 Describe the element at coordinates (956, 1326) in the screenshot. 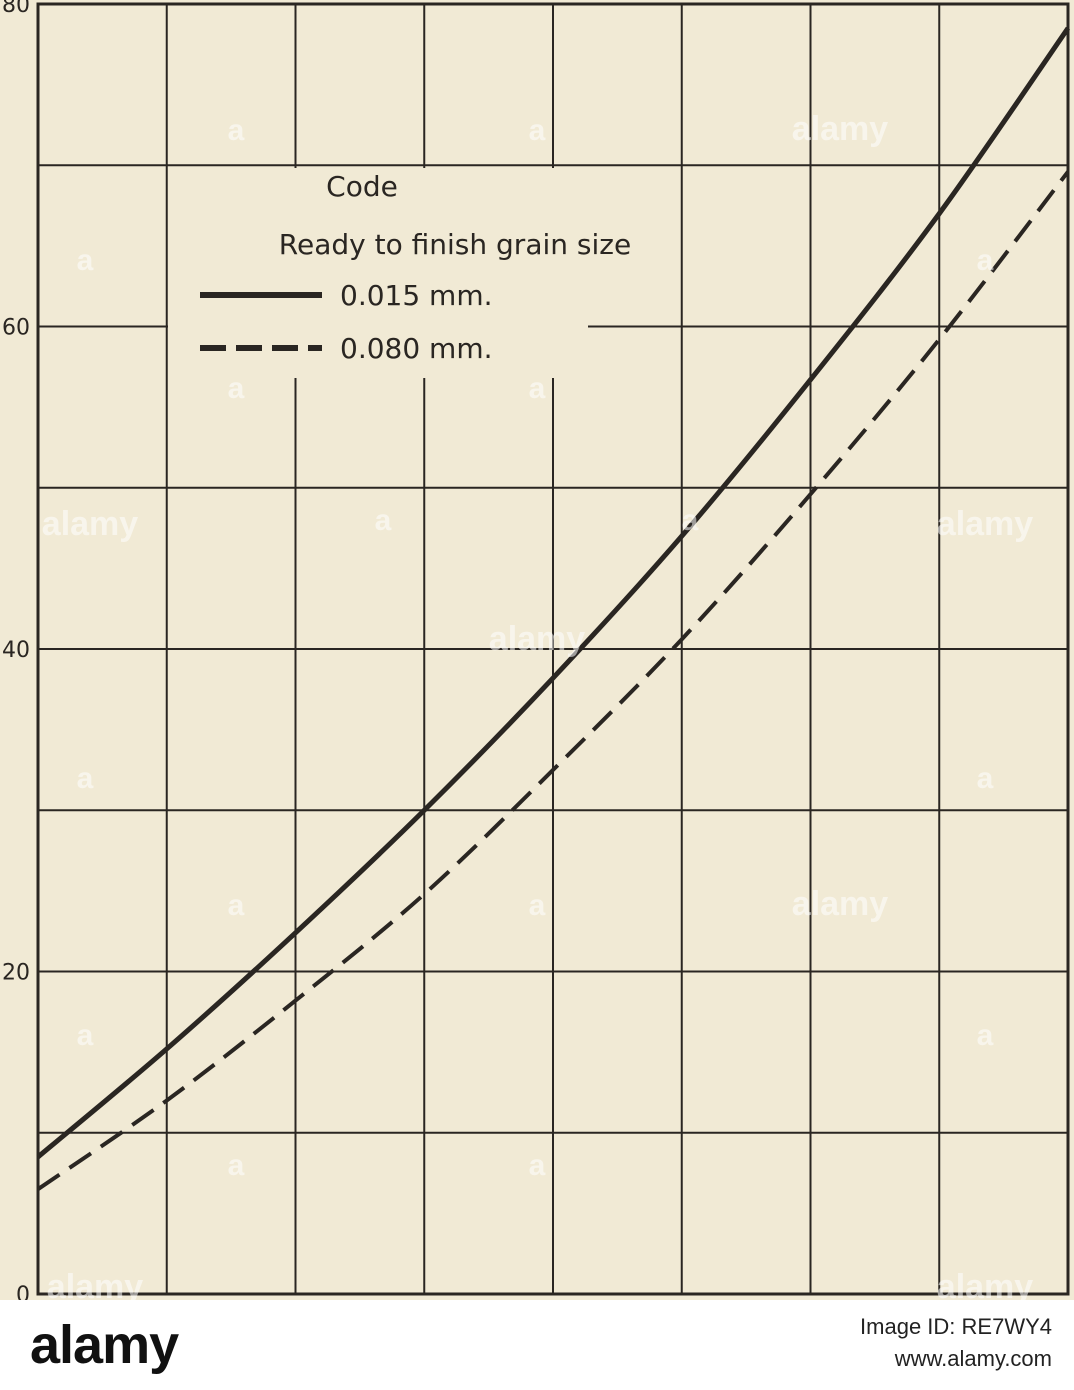

I see `footer-image-id: Image ID: RE7WY4` at that location.